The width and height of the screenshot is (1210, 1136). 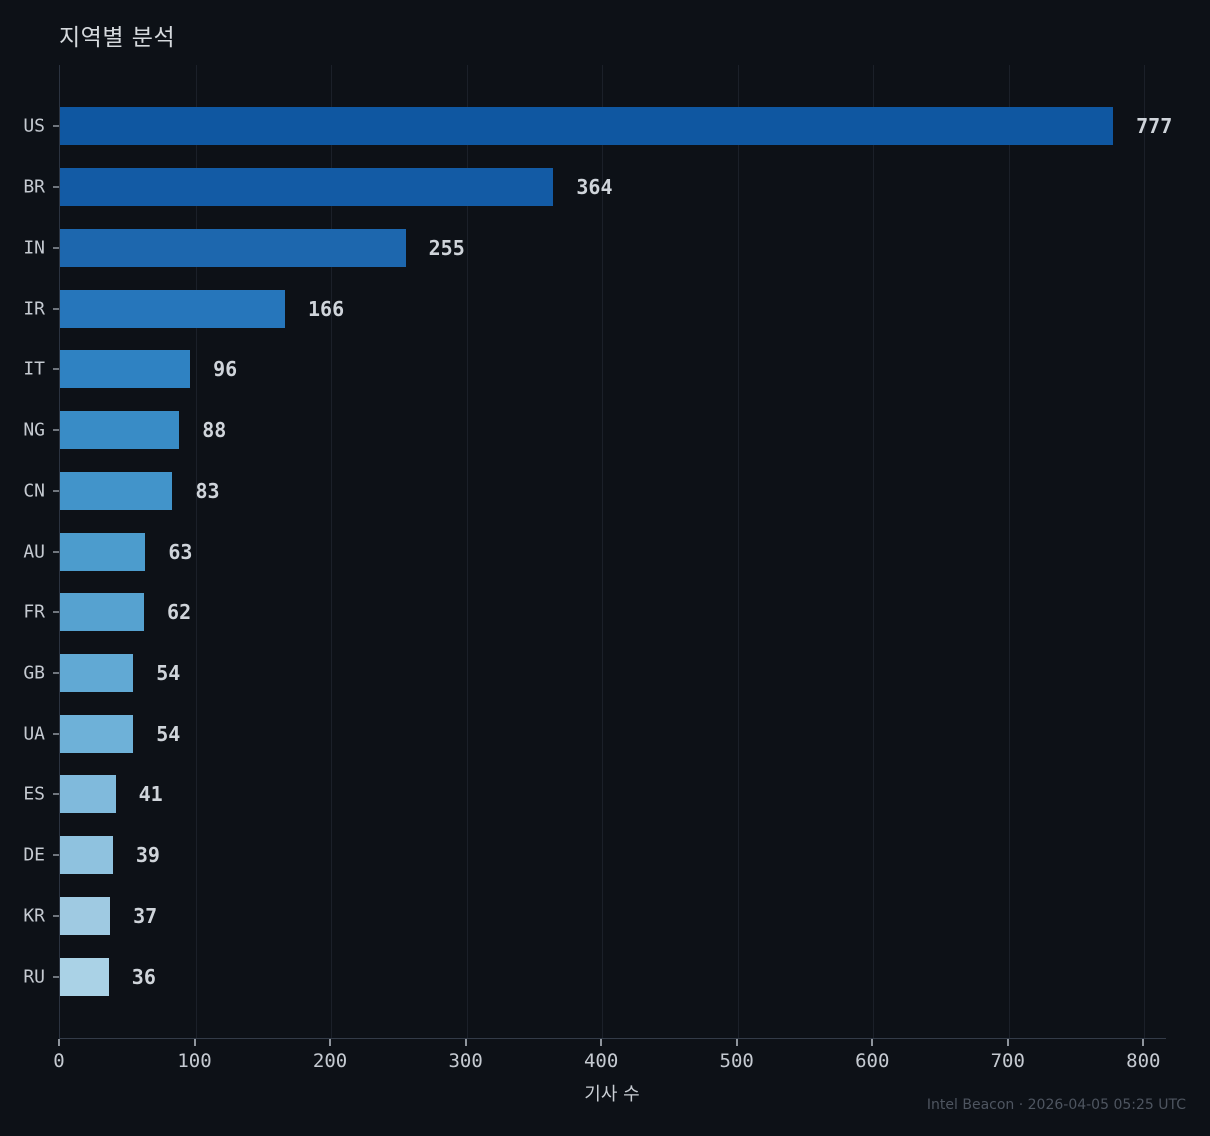 I want to click on category-label: RU, so click(x=34, y=977).